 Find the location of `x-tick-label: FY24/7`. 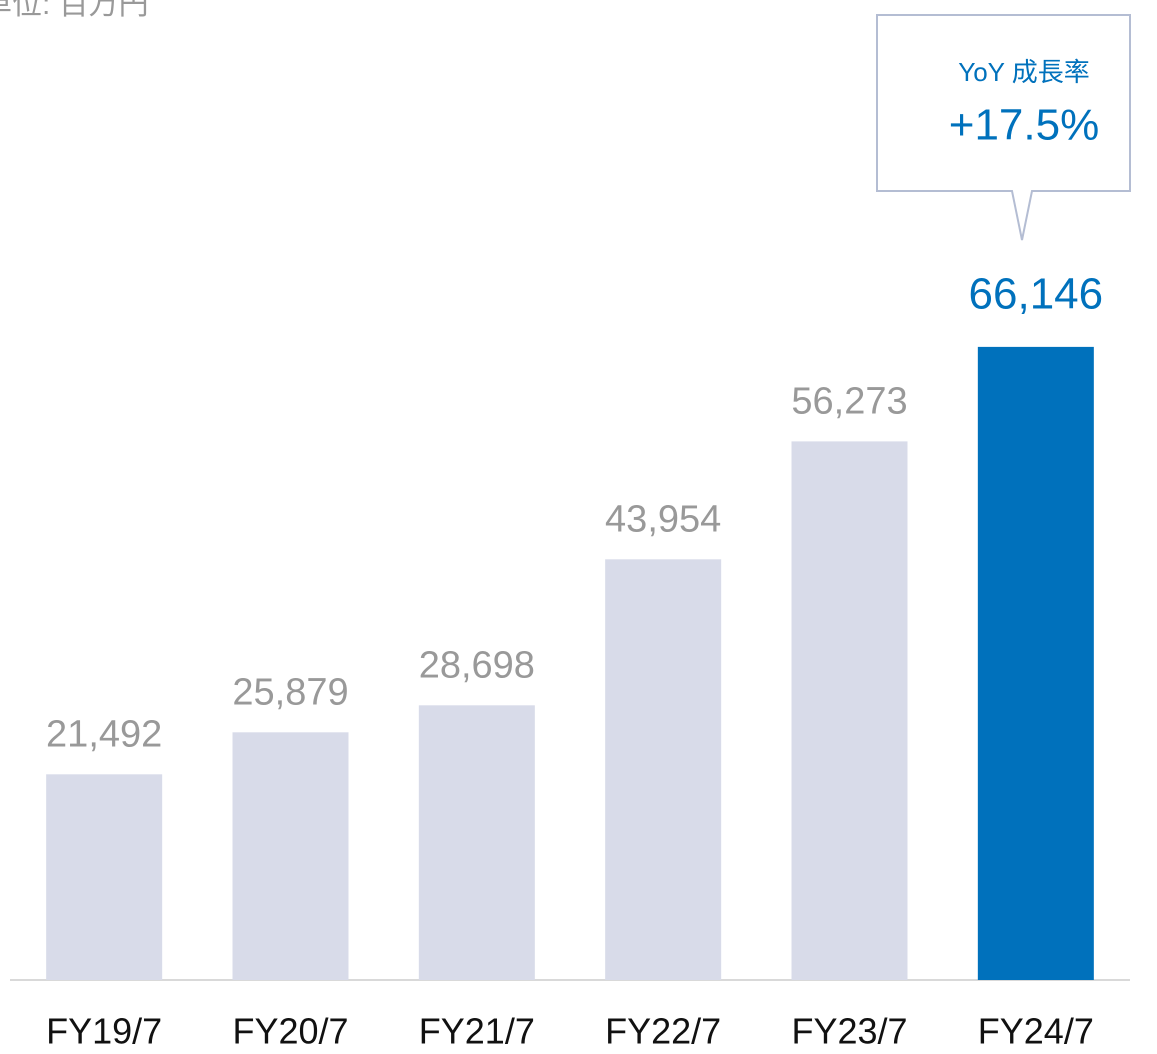

x-tick-label: FY24/7 is located at coordinates (1036, 1031).